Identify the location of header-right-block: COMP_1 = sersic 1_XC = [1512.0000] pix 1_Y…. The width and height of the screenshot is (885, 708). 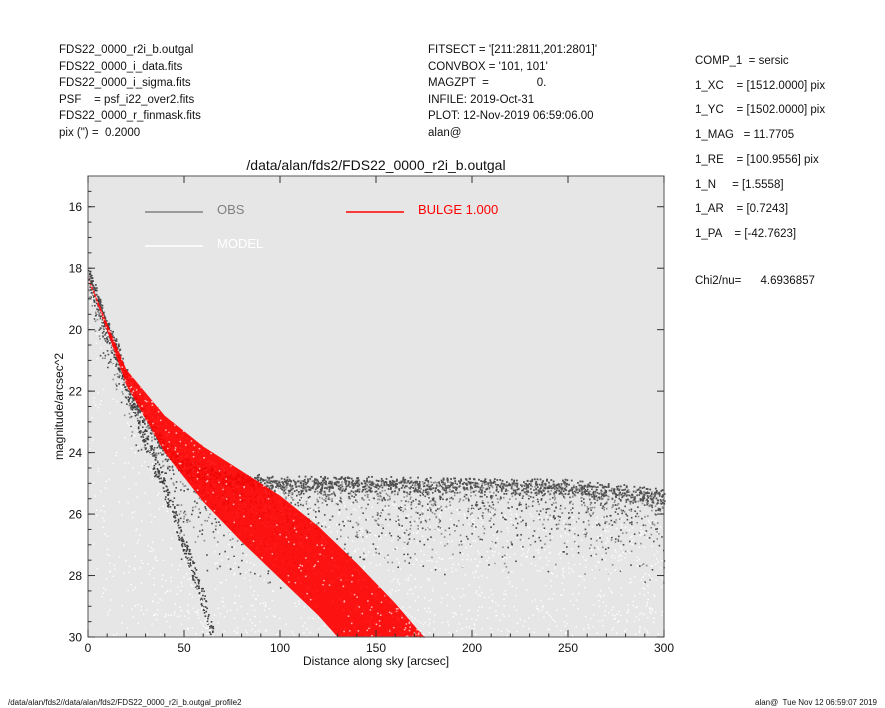
(760, 148).